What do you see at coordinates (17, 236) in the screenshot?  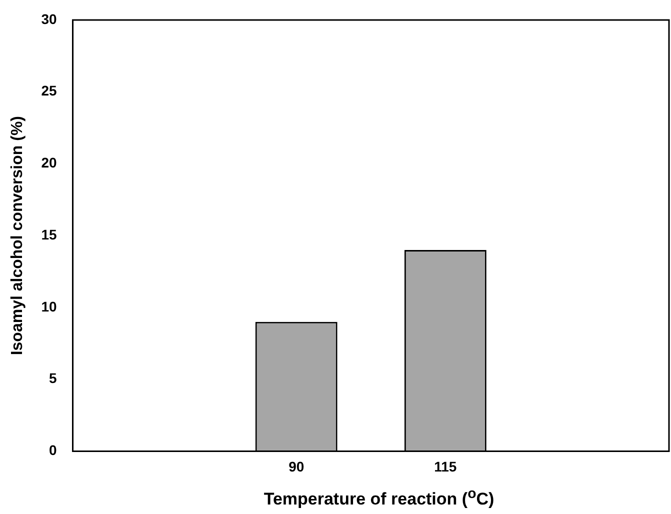 I see `y-axis-title: Isoamyl alcohol conversion (%)` at bounding box center [17, 236].